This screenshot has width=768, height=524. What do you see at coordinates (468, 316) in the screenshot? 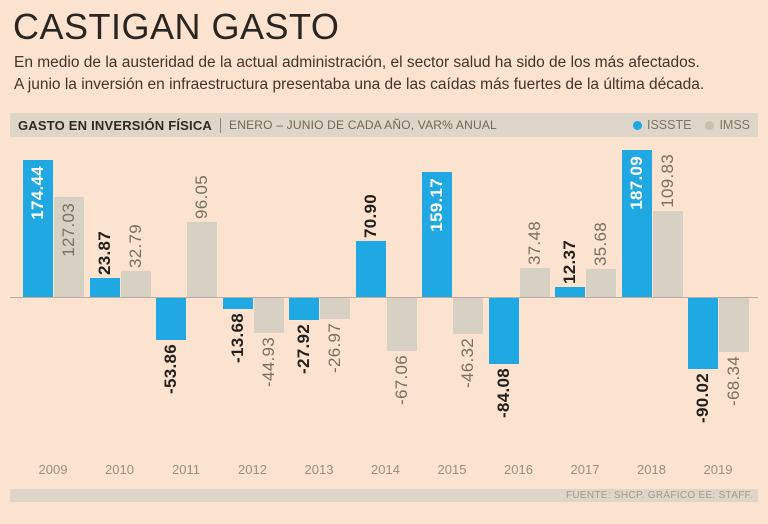
I see `bar-imss-2015` at bounding box center [468, 316].